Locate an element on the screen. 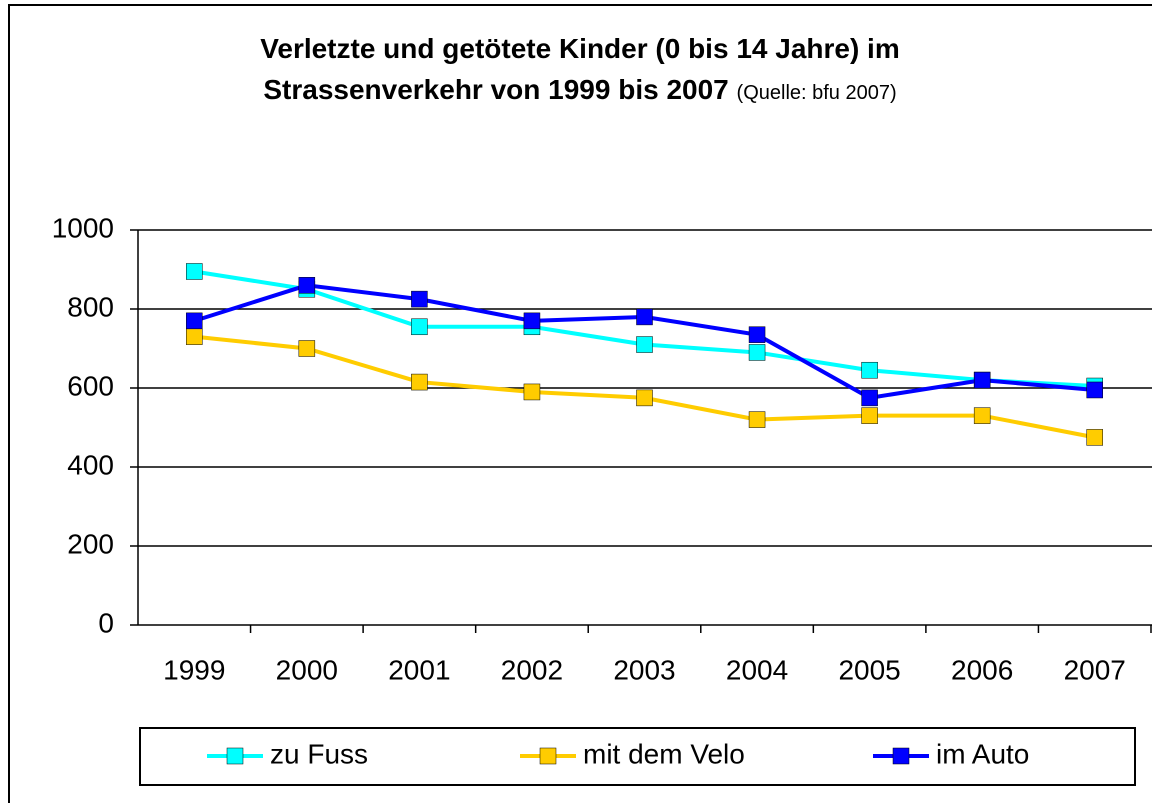 Image resolution: width=1152 pixels, height=803 pixels. x-tick-label: 2003 is located at coordinates (644, 669).